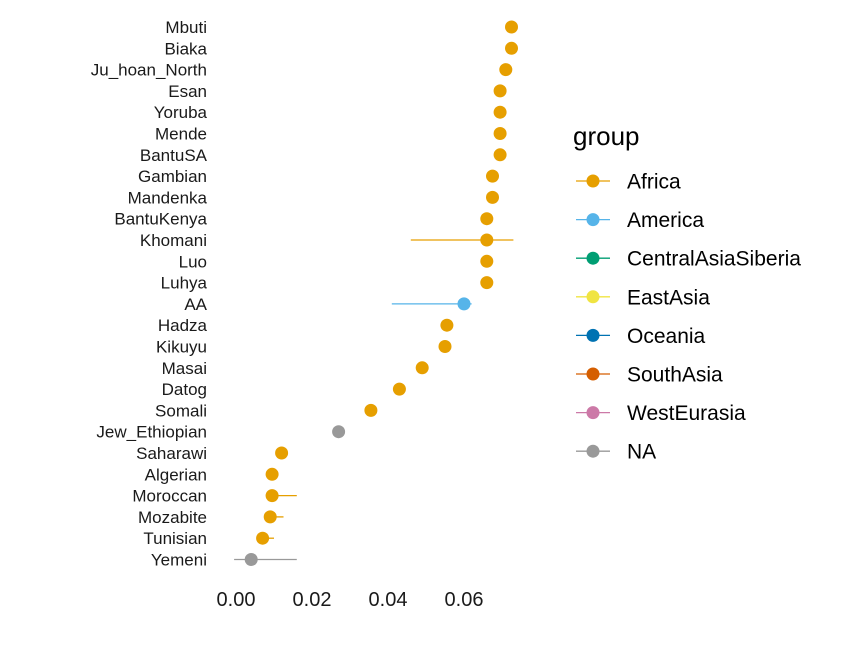 The height and width of the screenshot is (672, 864). I want to click on point-mozabite, so click(270, 517).